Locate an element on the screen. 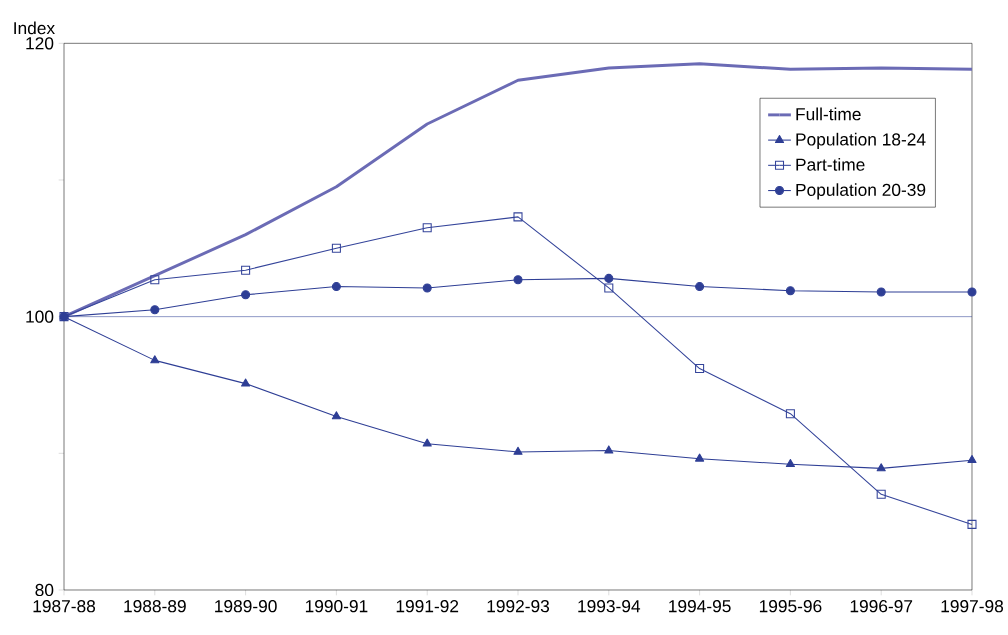  legend-label: Full-time is located at coordinates (828, 114).